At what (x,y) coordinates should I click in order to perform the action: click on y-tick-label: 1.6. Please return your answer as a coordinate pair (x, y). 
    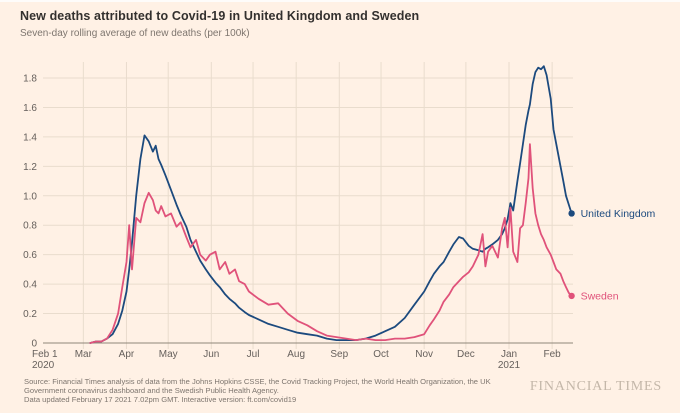
    Looking at the image, I should click on (30, 108).